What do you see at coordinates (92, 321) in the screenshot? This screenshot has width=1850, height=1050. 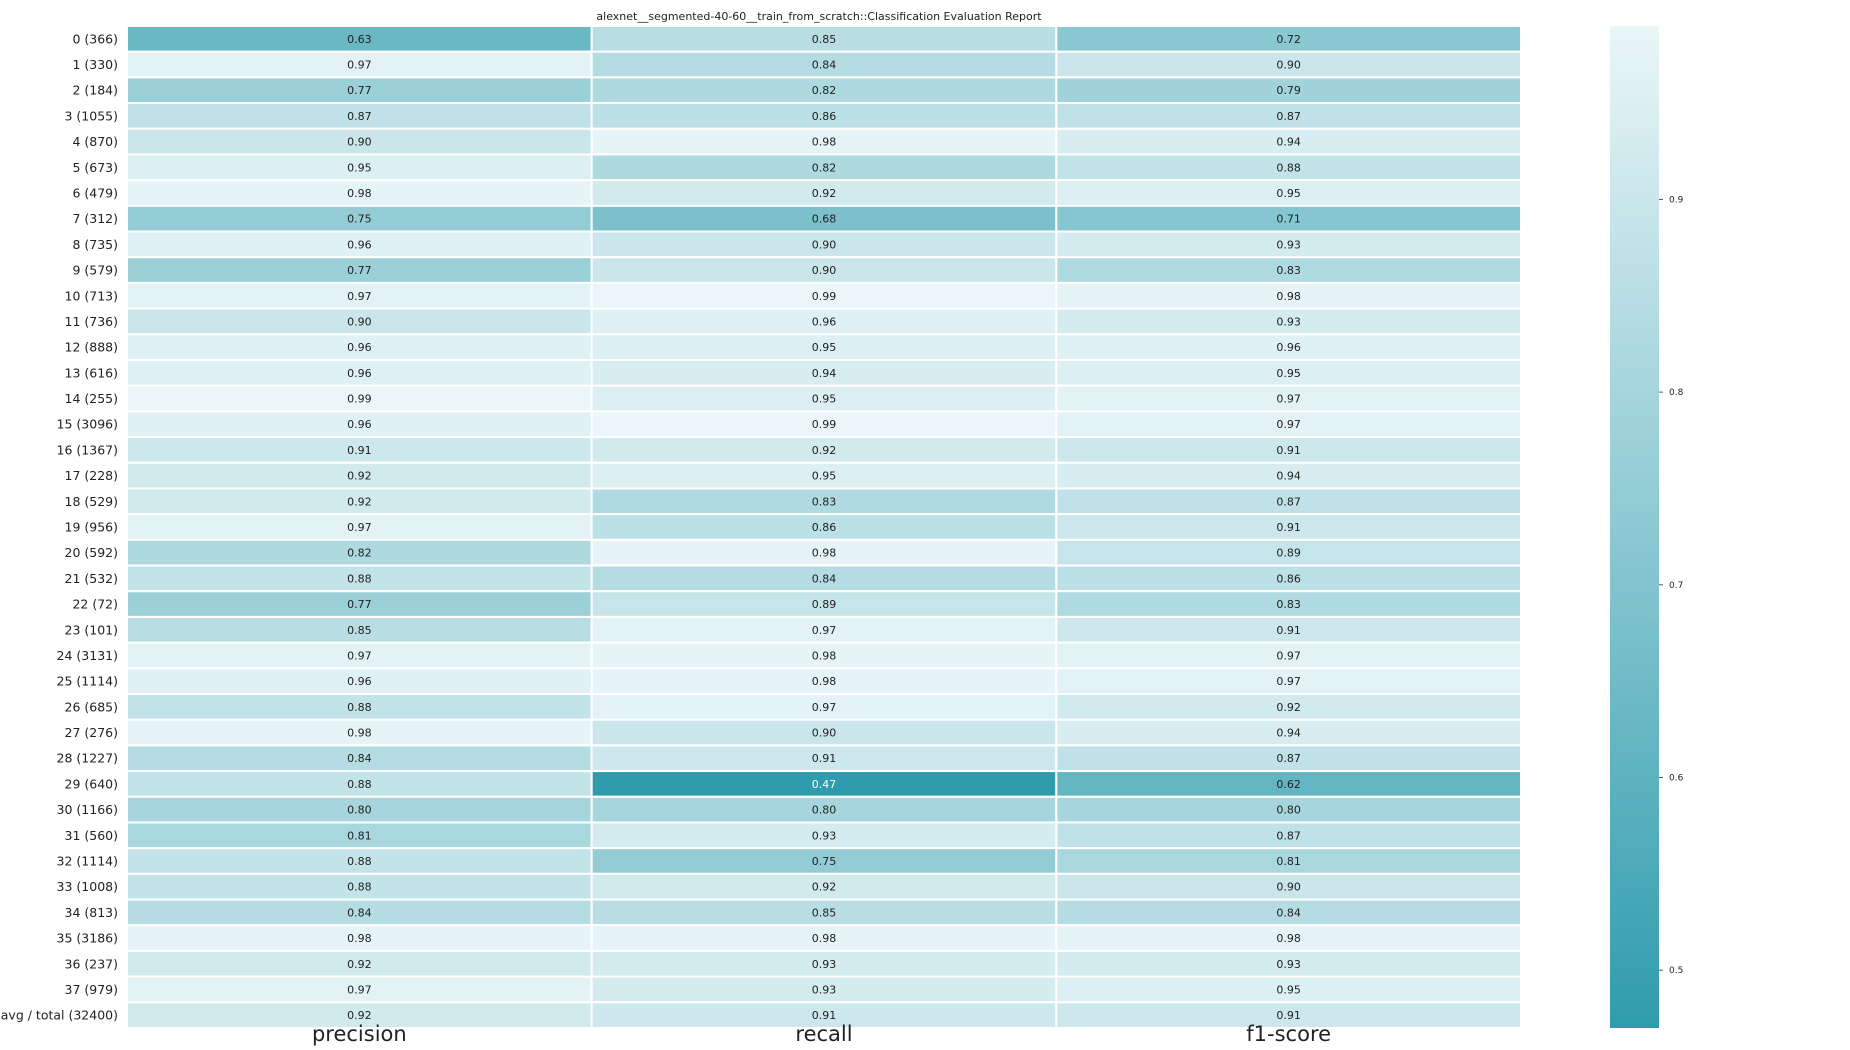 I see `row-tick-label: 11 (736)` at bounding box center [92, 321].